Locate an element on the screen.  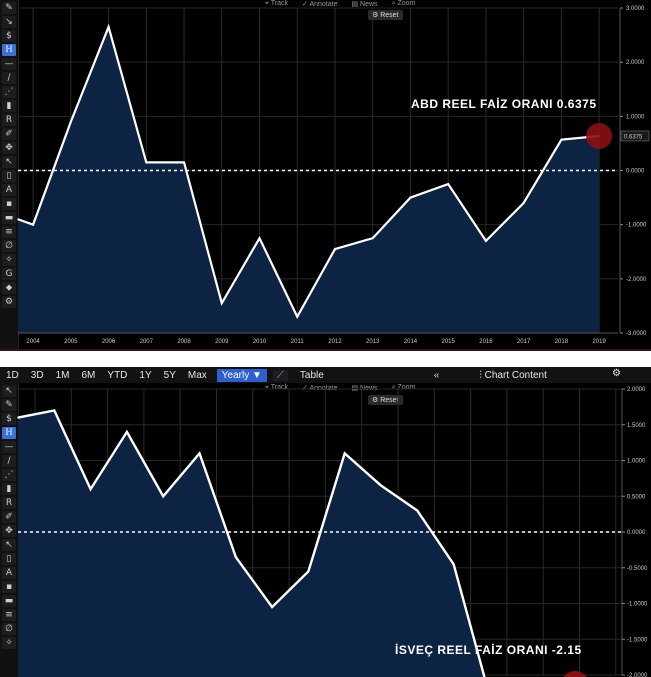
range-1y: 1Y is located at coordinates (145, 375).